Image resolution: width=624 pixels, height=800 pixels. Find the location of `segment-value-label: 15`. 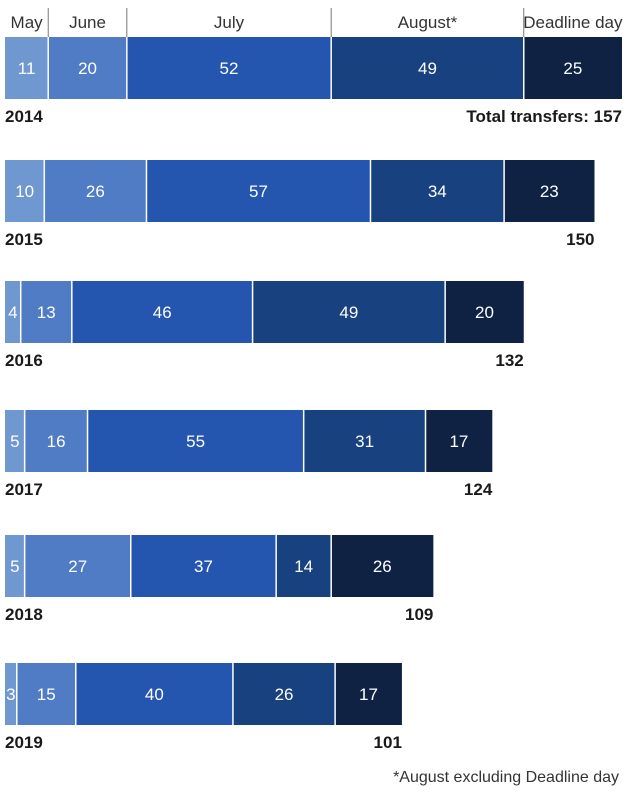

segment-value-label: 15 is located at coordinates (46, 694).